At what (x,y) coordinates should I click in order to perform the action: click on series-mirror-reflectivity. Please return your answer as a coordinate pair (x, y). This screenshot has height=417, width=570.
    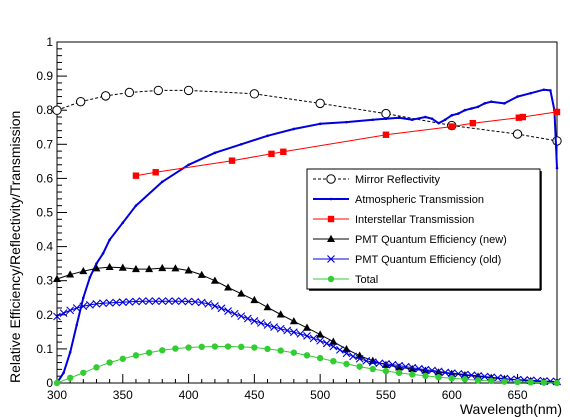
    Looking at the image, I should click on (307, 115).